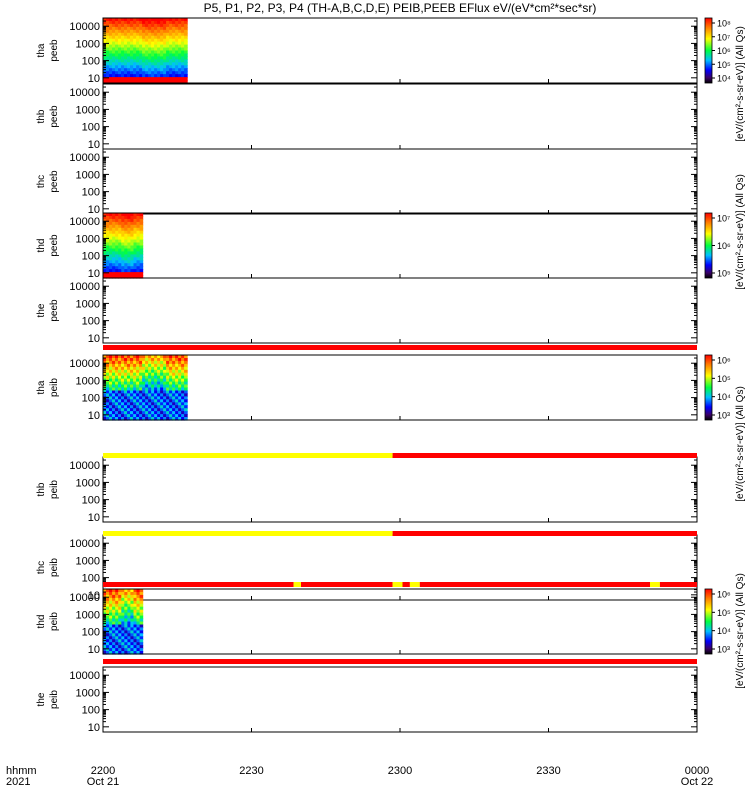  What do you see at coordinates (251, 771) in the screenshot?
I see `x-tick-label: 2230` at bounding box center [251, 771].